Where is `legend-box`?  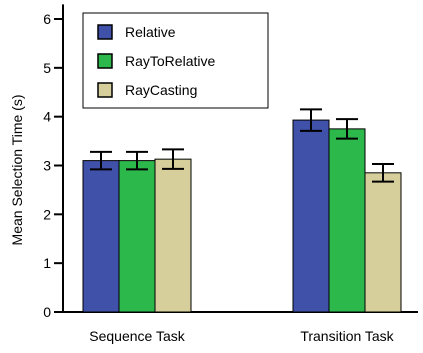
legend-box is located at coordinates (175, 60).